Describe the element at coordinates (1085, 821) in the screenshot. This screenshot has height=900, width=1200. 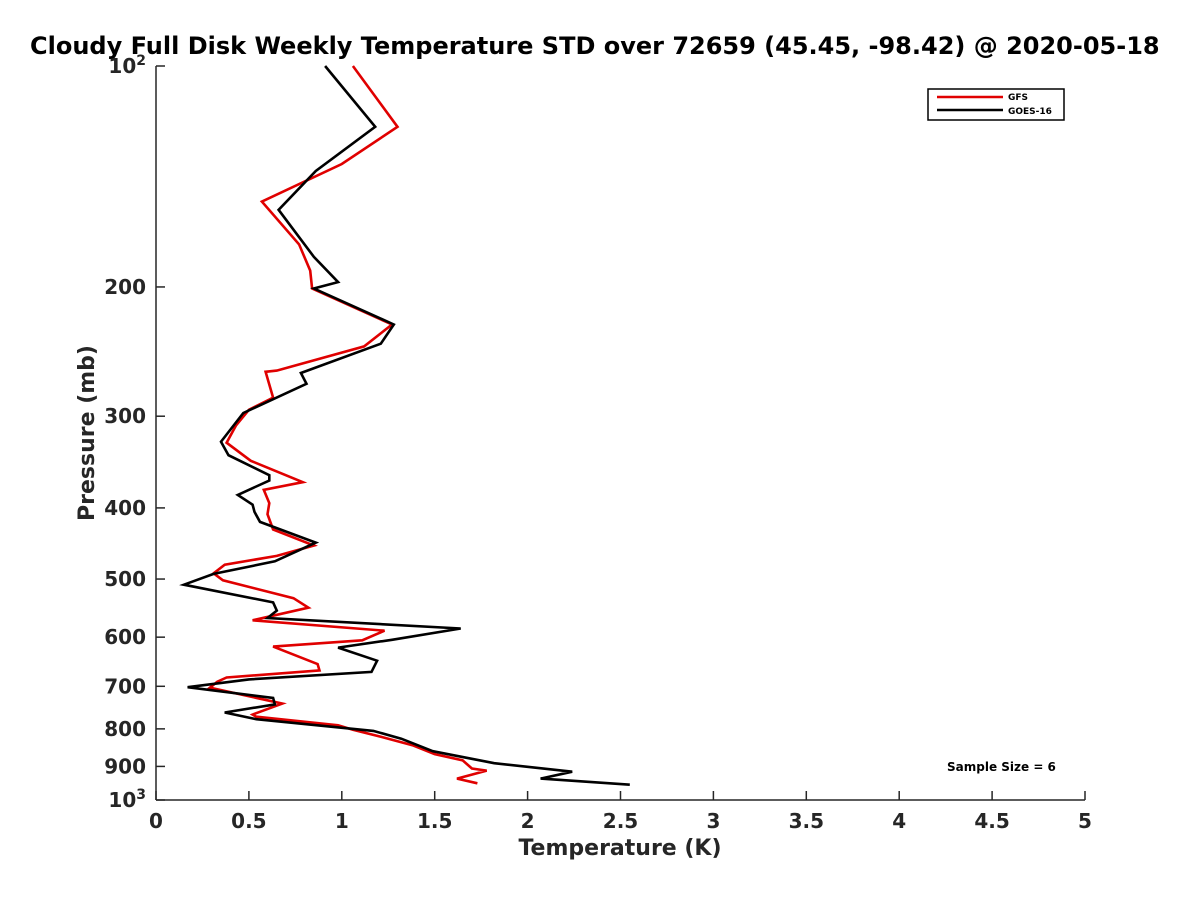
I see `x-tick-label: 5` at that location.